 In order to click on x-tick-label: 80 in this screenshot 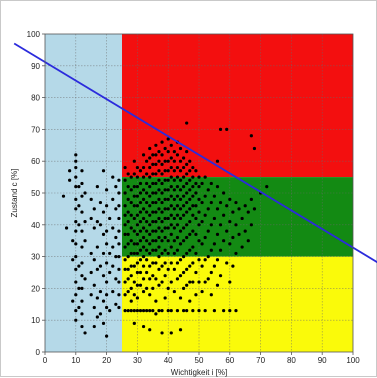, I will do `click(291, 360)`.